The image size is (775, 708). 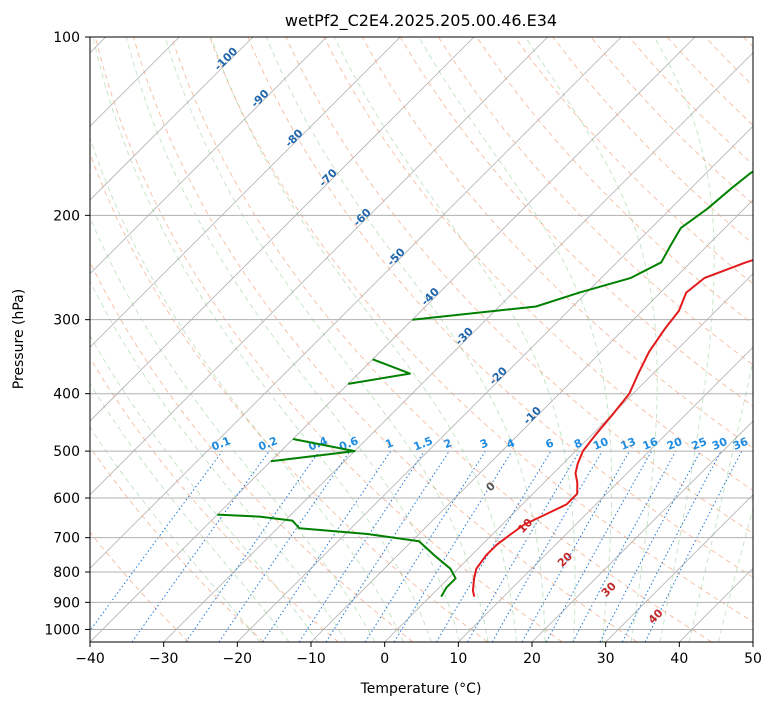 I want to click on y-tick-label: 100, so click(x=66, y=38).